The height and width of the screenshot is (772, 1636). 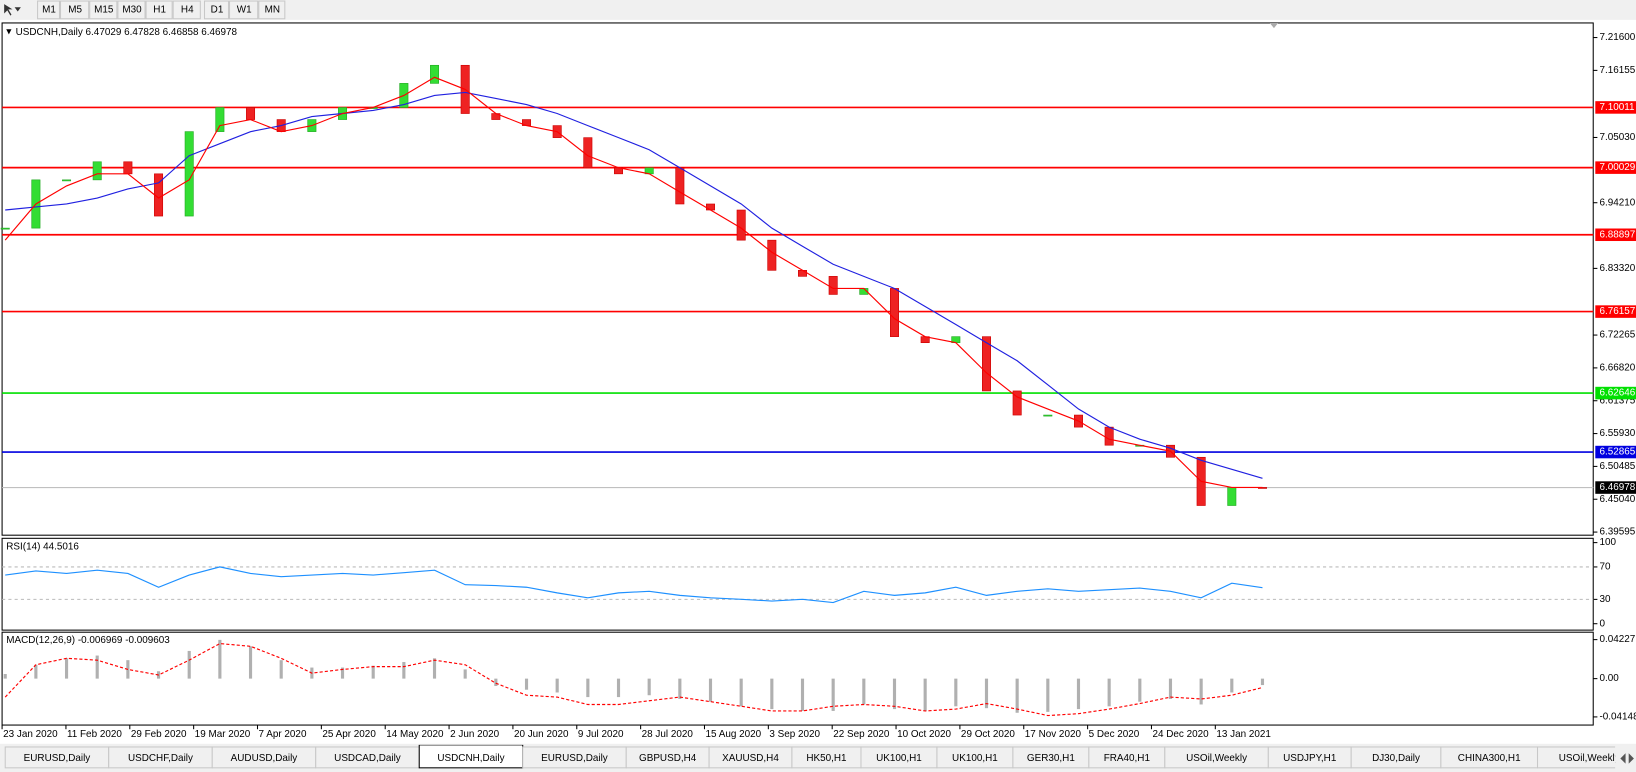 I want to click on rsi-tick-label: 0, so click(x=1602, y=623).